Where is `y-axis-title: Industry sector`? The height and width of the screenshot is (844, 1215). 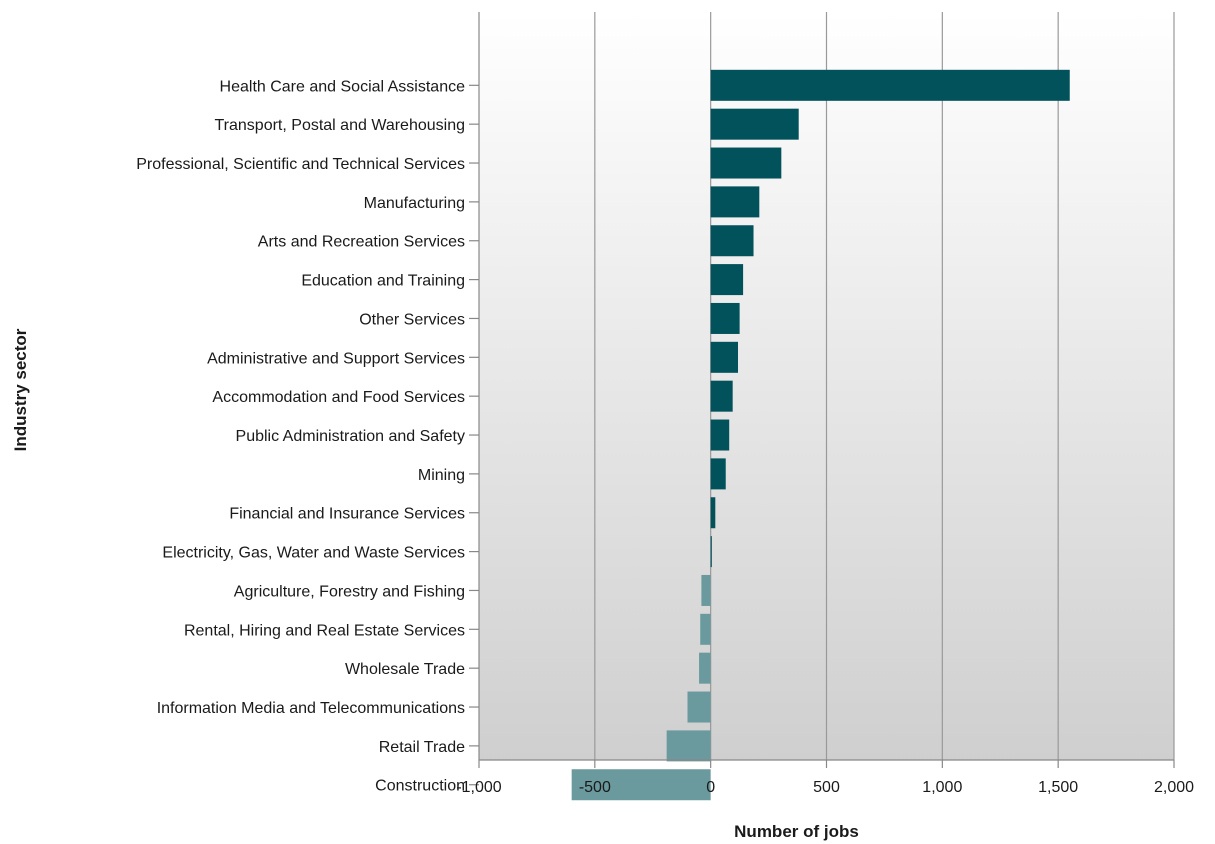 y-axis-title: Industry sector is located at coordinates (20, 389).